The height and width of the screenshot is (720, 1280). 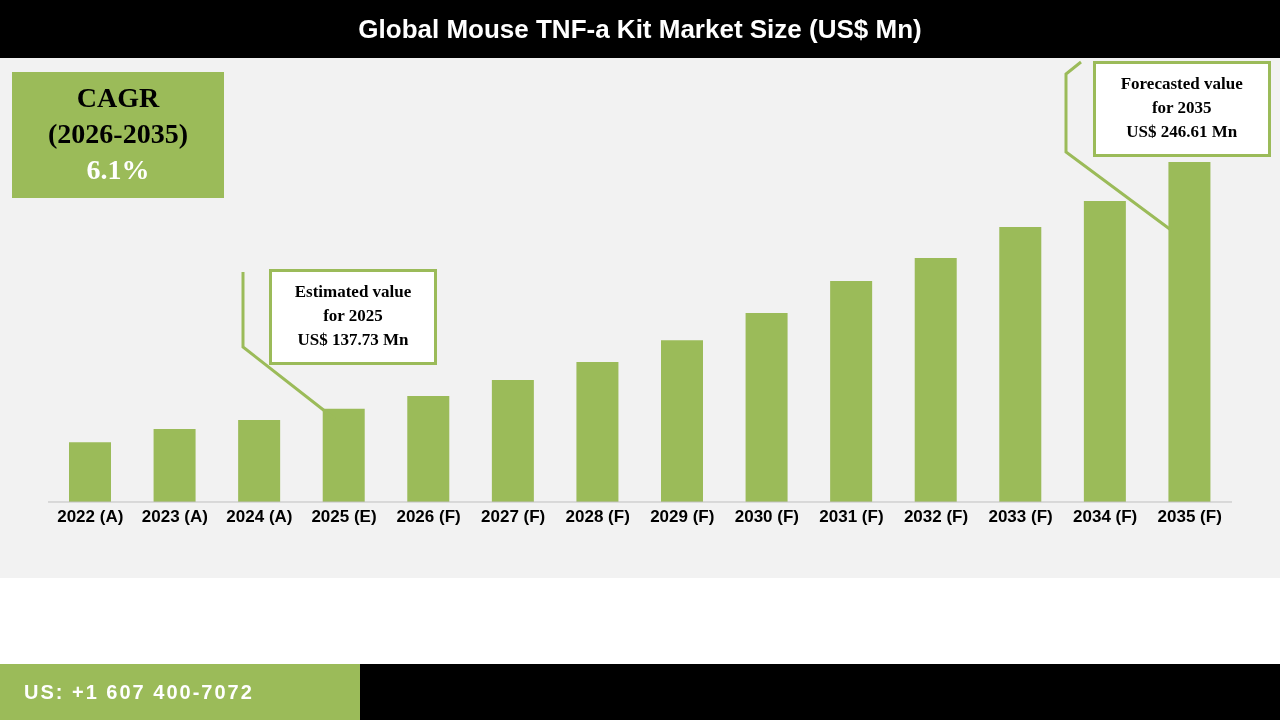 I want to click on x-tick-label: 2035 (F), so click(x=1189, y=517).